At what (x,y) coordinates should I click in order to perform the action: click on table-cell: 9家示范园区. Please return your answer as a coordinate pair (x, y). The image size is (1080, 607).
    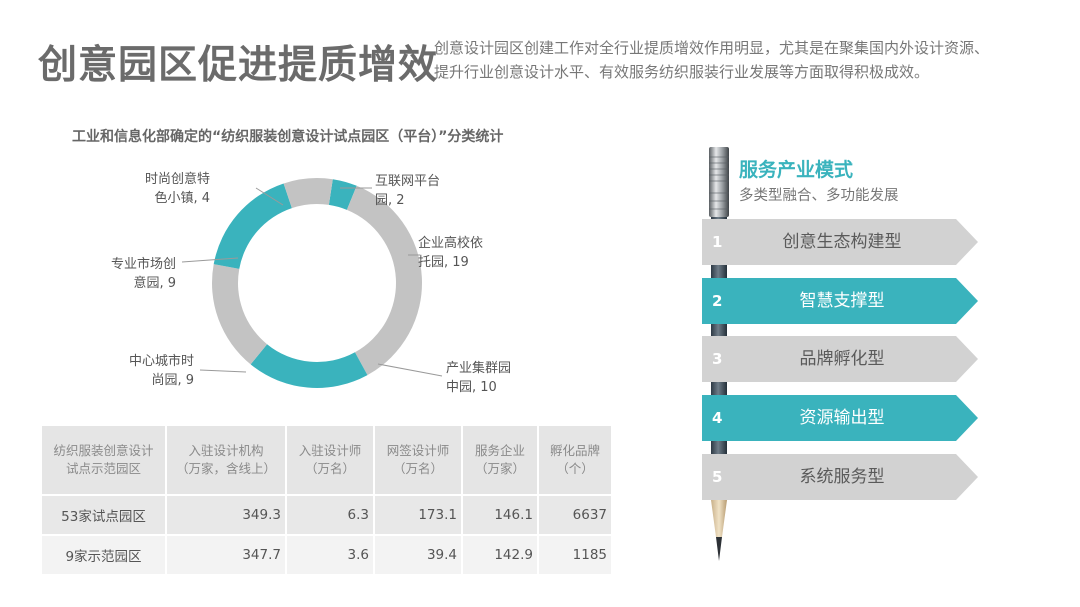
    Looking at the image, I should click on (104, 554).